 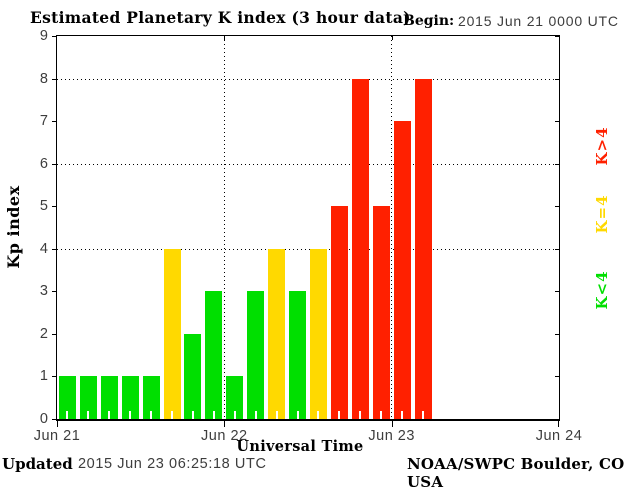 I want to click on source-credit: NOAA/SWPC Boulder, CO USA, so click(x=516, y=473).